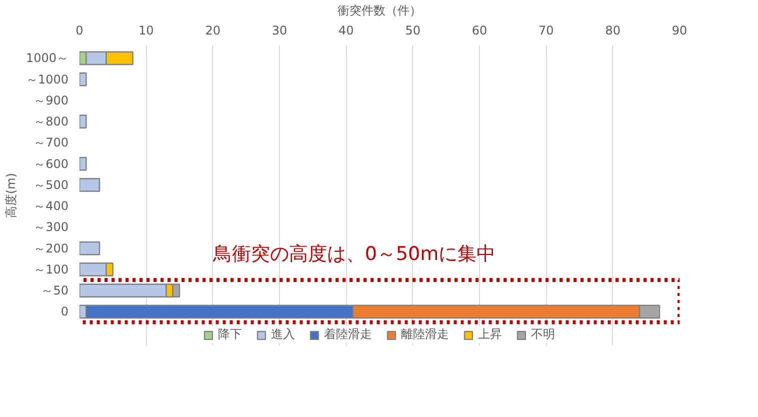 The height and width of the screenshot is (417, 758). What do you see at coordinates (412, 31) in the screenshot?
I see `x-tick-label: 50` at bounding box center [412, 31].